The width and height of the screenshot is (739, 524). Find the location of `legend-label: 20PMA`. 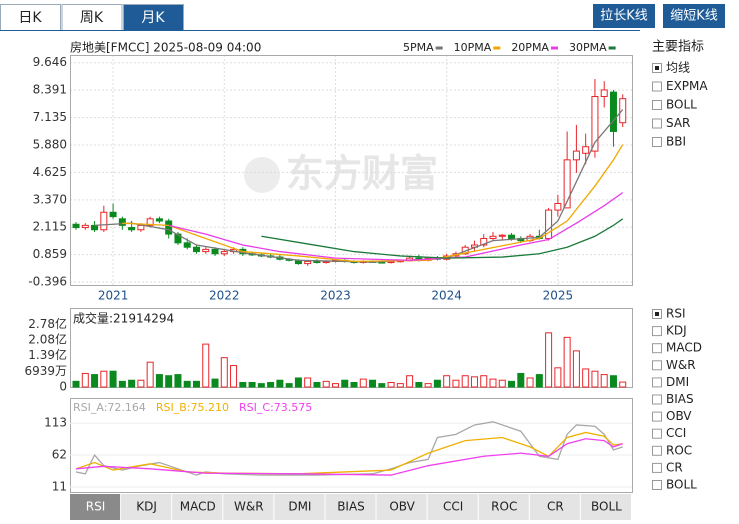

legend-label: 20PMA is located at coordinates (530, 47).